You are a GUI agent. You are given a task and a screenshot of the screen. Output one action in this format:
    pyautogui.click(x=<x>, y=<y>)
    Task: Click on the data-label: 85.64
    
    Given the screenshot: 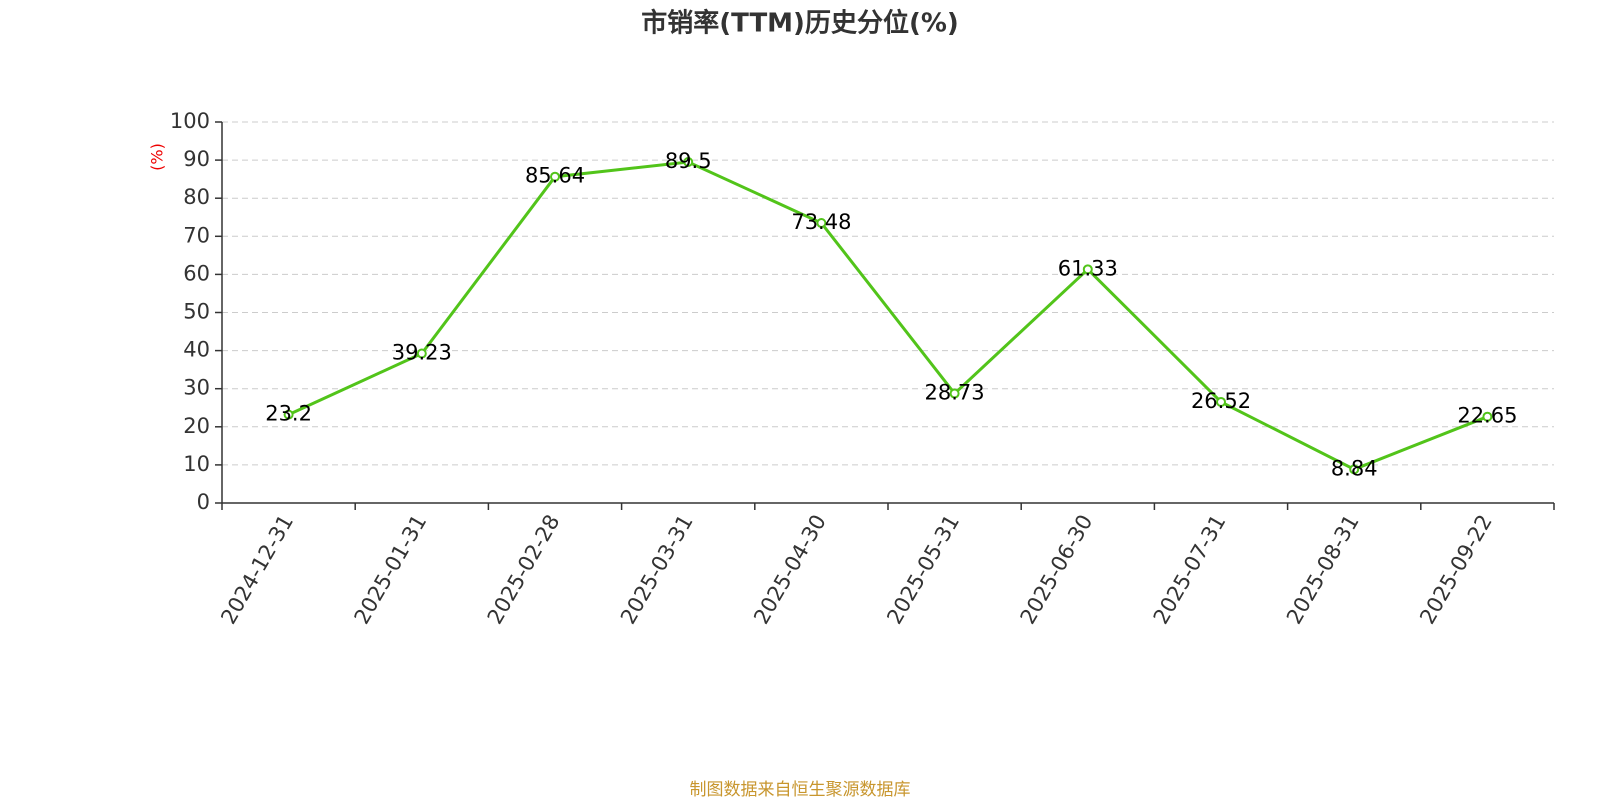 What is the action you would take?
    pyautogui.click(x=555, y=176)
    